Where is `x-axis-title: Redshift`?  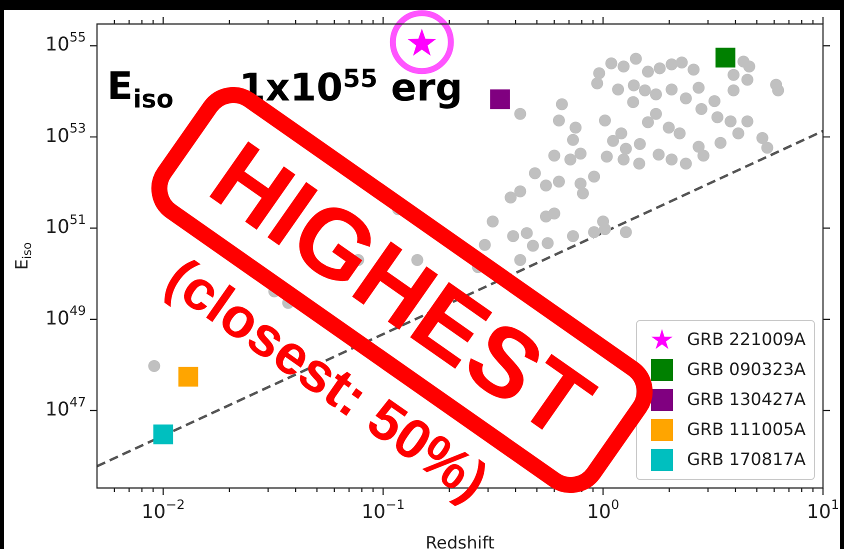
x-axis-title: Redshift is located at coordinates (460, 541).